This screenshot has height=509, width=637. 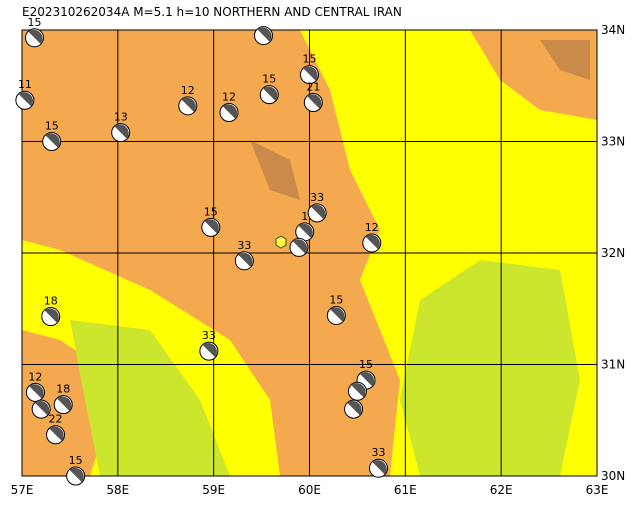 What do you see at coordinates (25, 84) in the screenshot?
I see `depth-label: 11` at bounding box center [25, 84].